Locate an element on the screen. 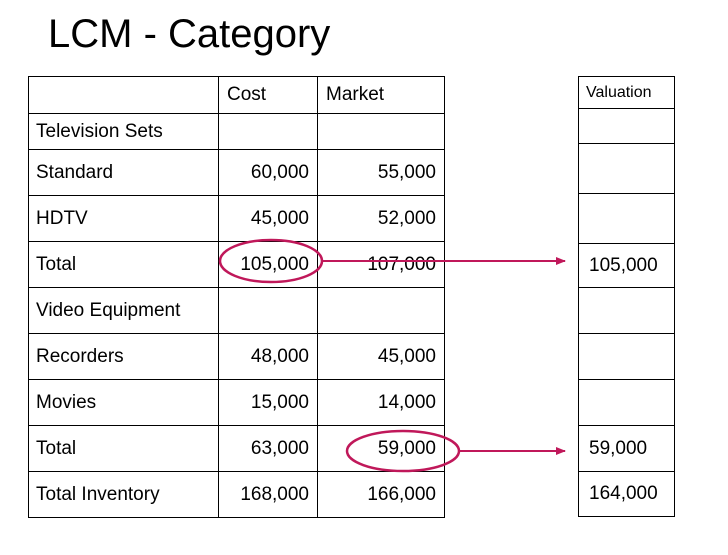 The image size is (728, 555). cost-cell: 45,000 is located at coordinates (268, 218).